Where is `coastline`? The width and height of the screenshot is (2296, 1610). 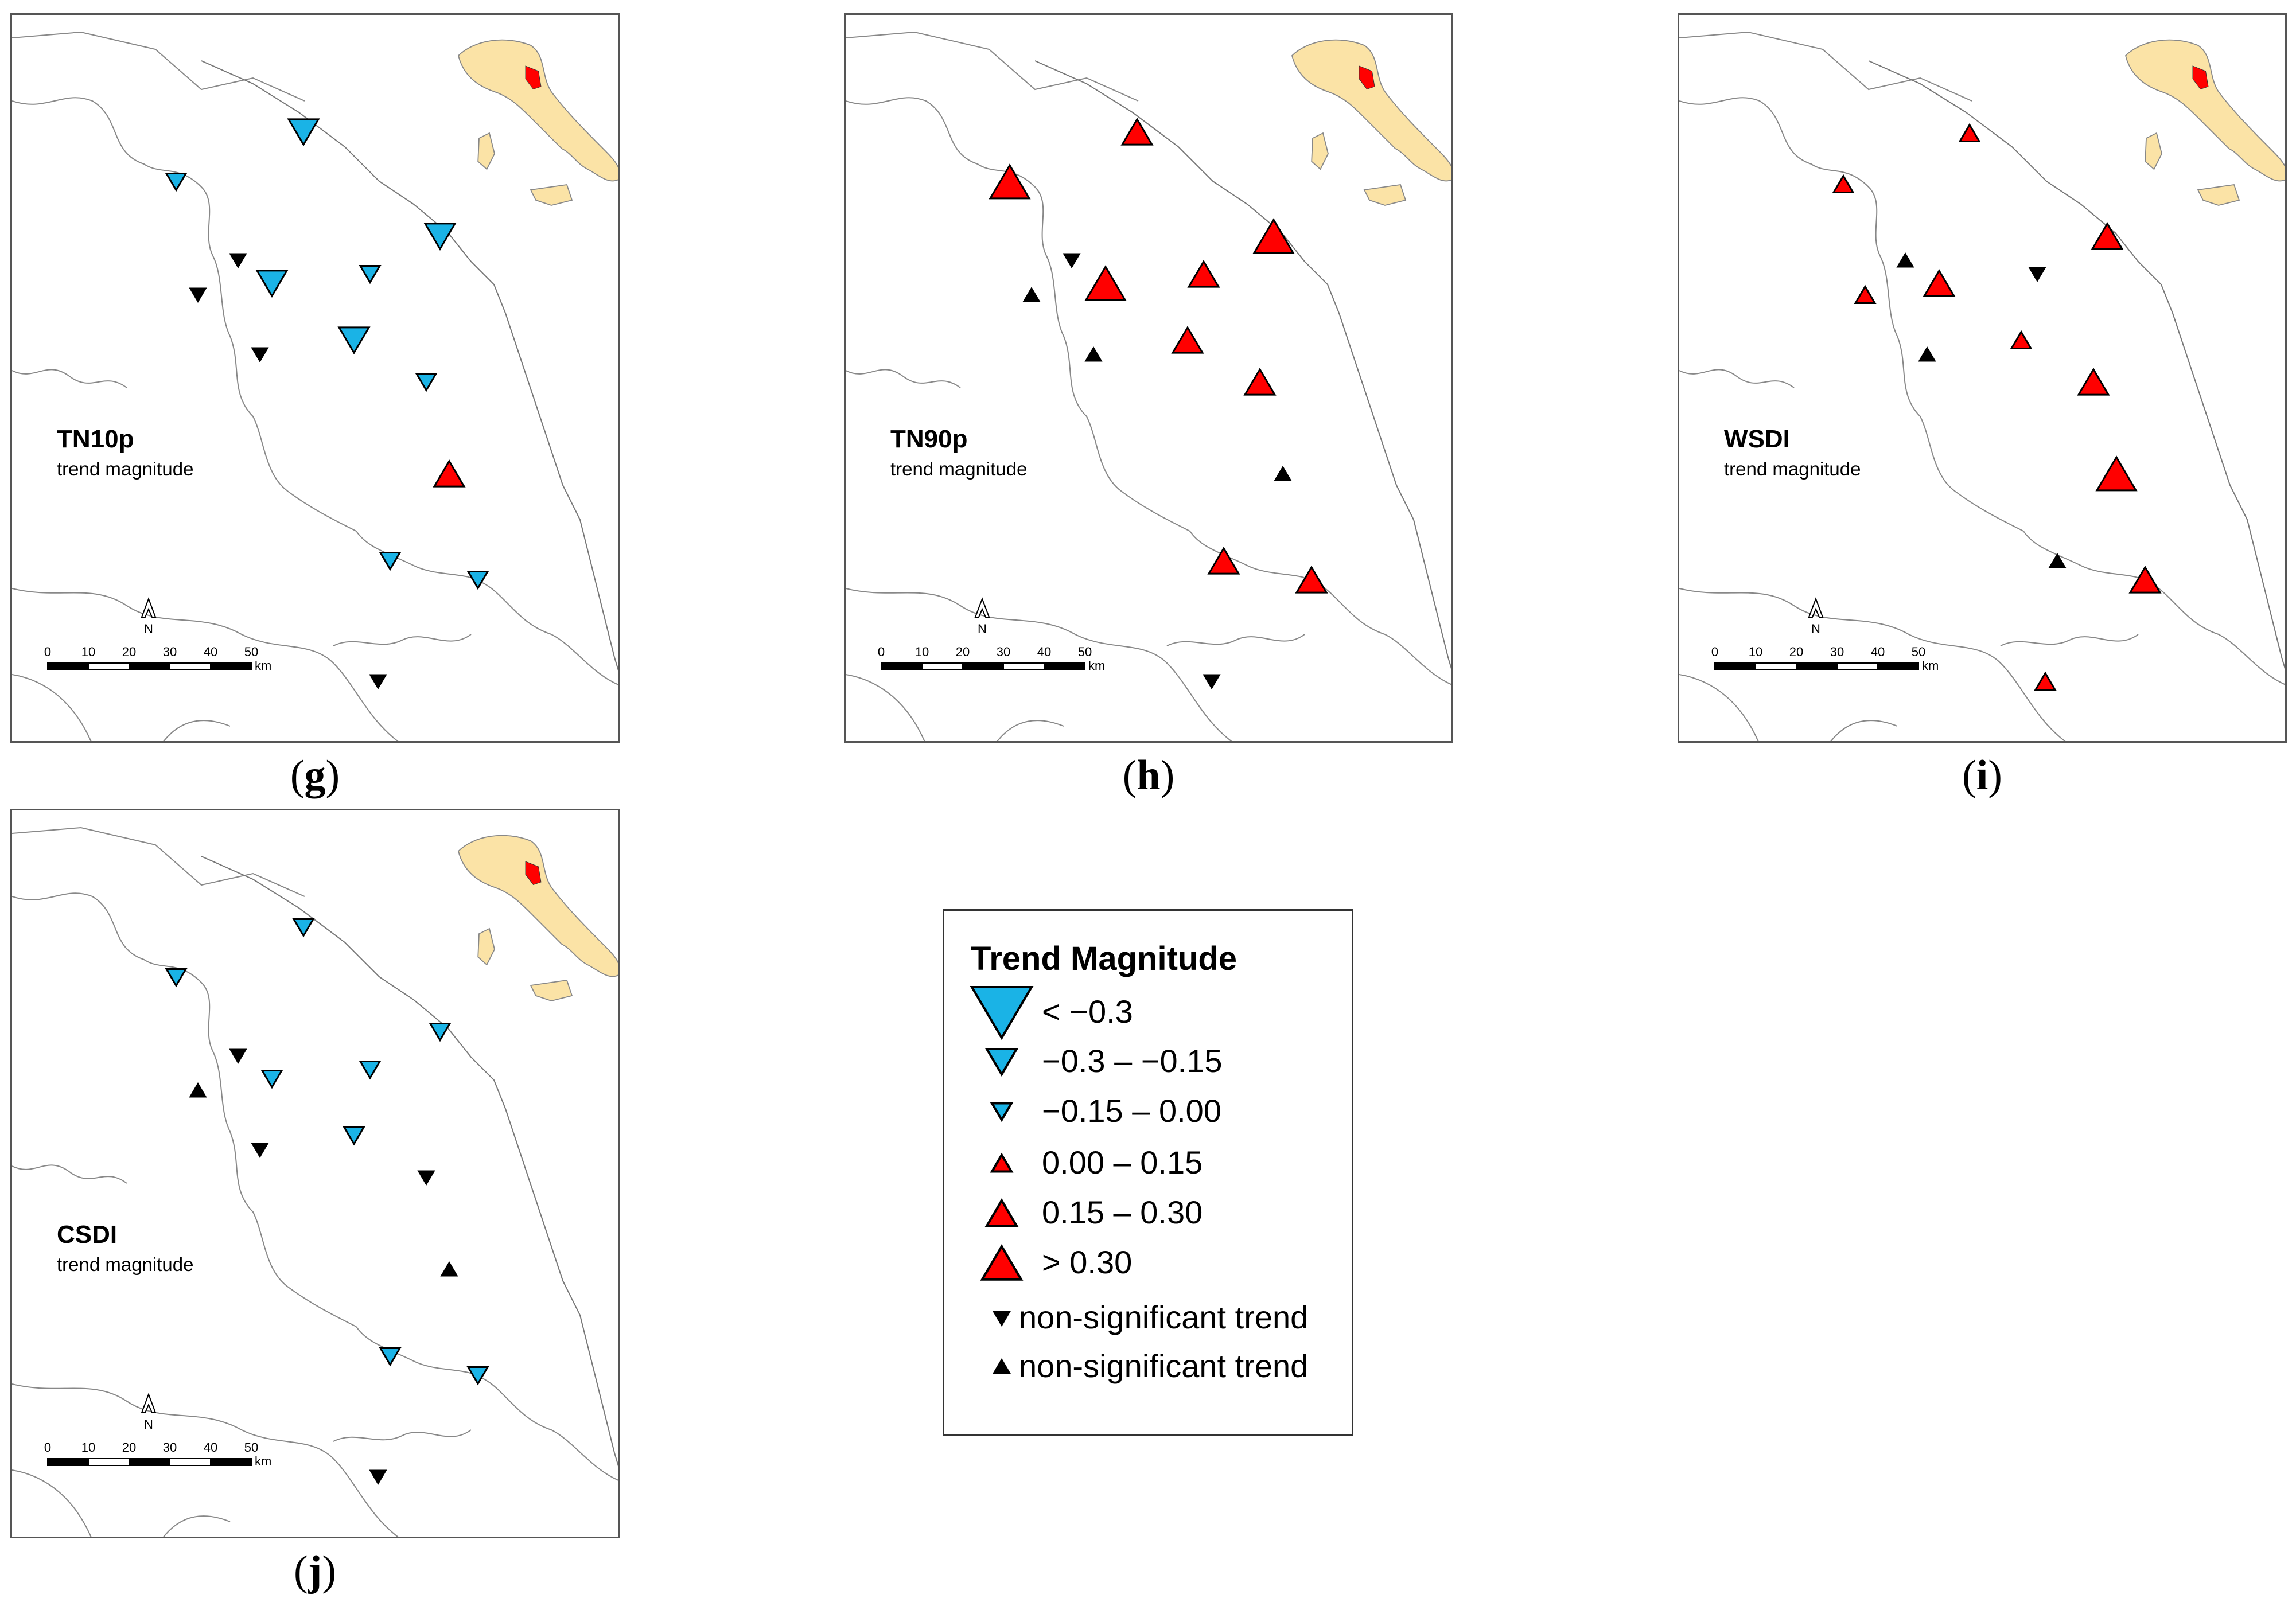 coastline is located at coordinates (1244, 370).